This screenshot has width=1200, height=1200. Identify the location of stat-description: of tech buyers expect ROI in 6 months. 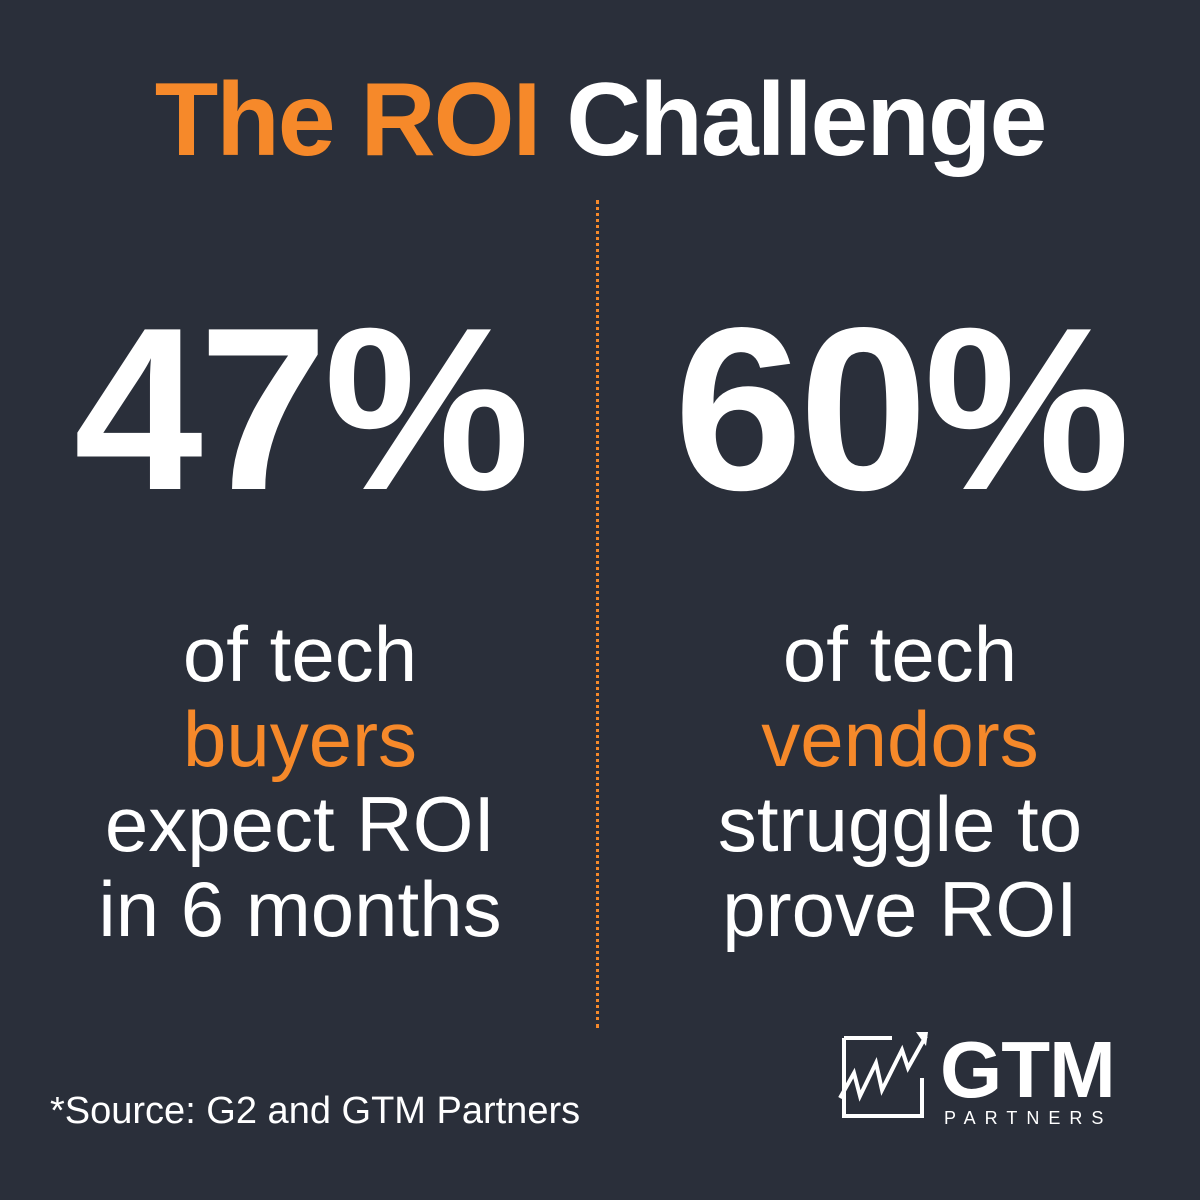
(300, 782).